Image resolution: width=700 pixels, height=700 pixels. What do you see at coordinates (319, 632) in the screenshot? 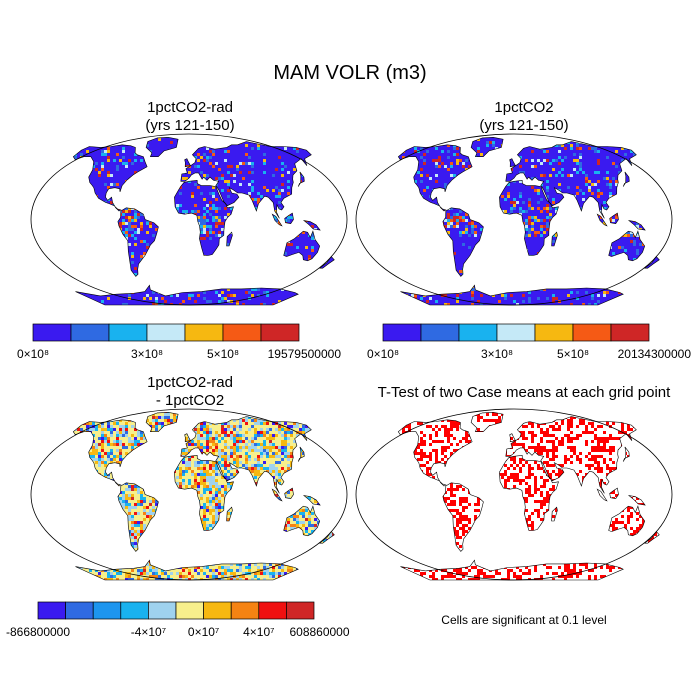
I see `colorbar-tick-label: 608860000` at bounding box center [319, 632].